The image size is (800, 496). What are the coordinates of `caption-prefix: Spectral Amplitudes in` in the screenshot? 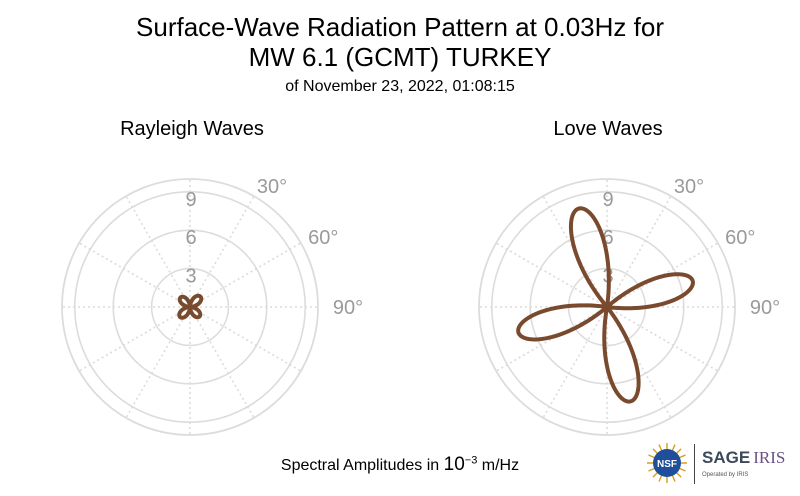 It's located at (362, 465).